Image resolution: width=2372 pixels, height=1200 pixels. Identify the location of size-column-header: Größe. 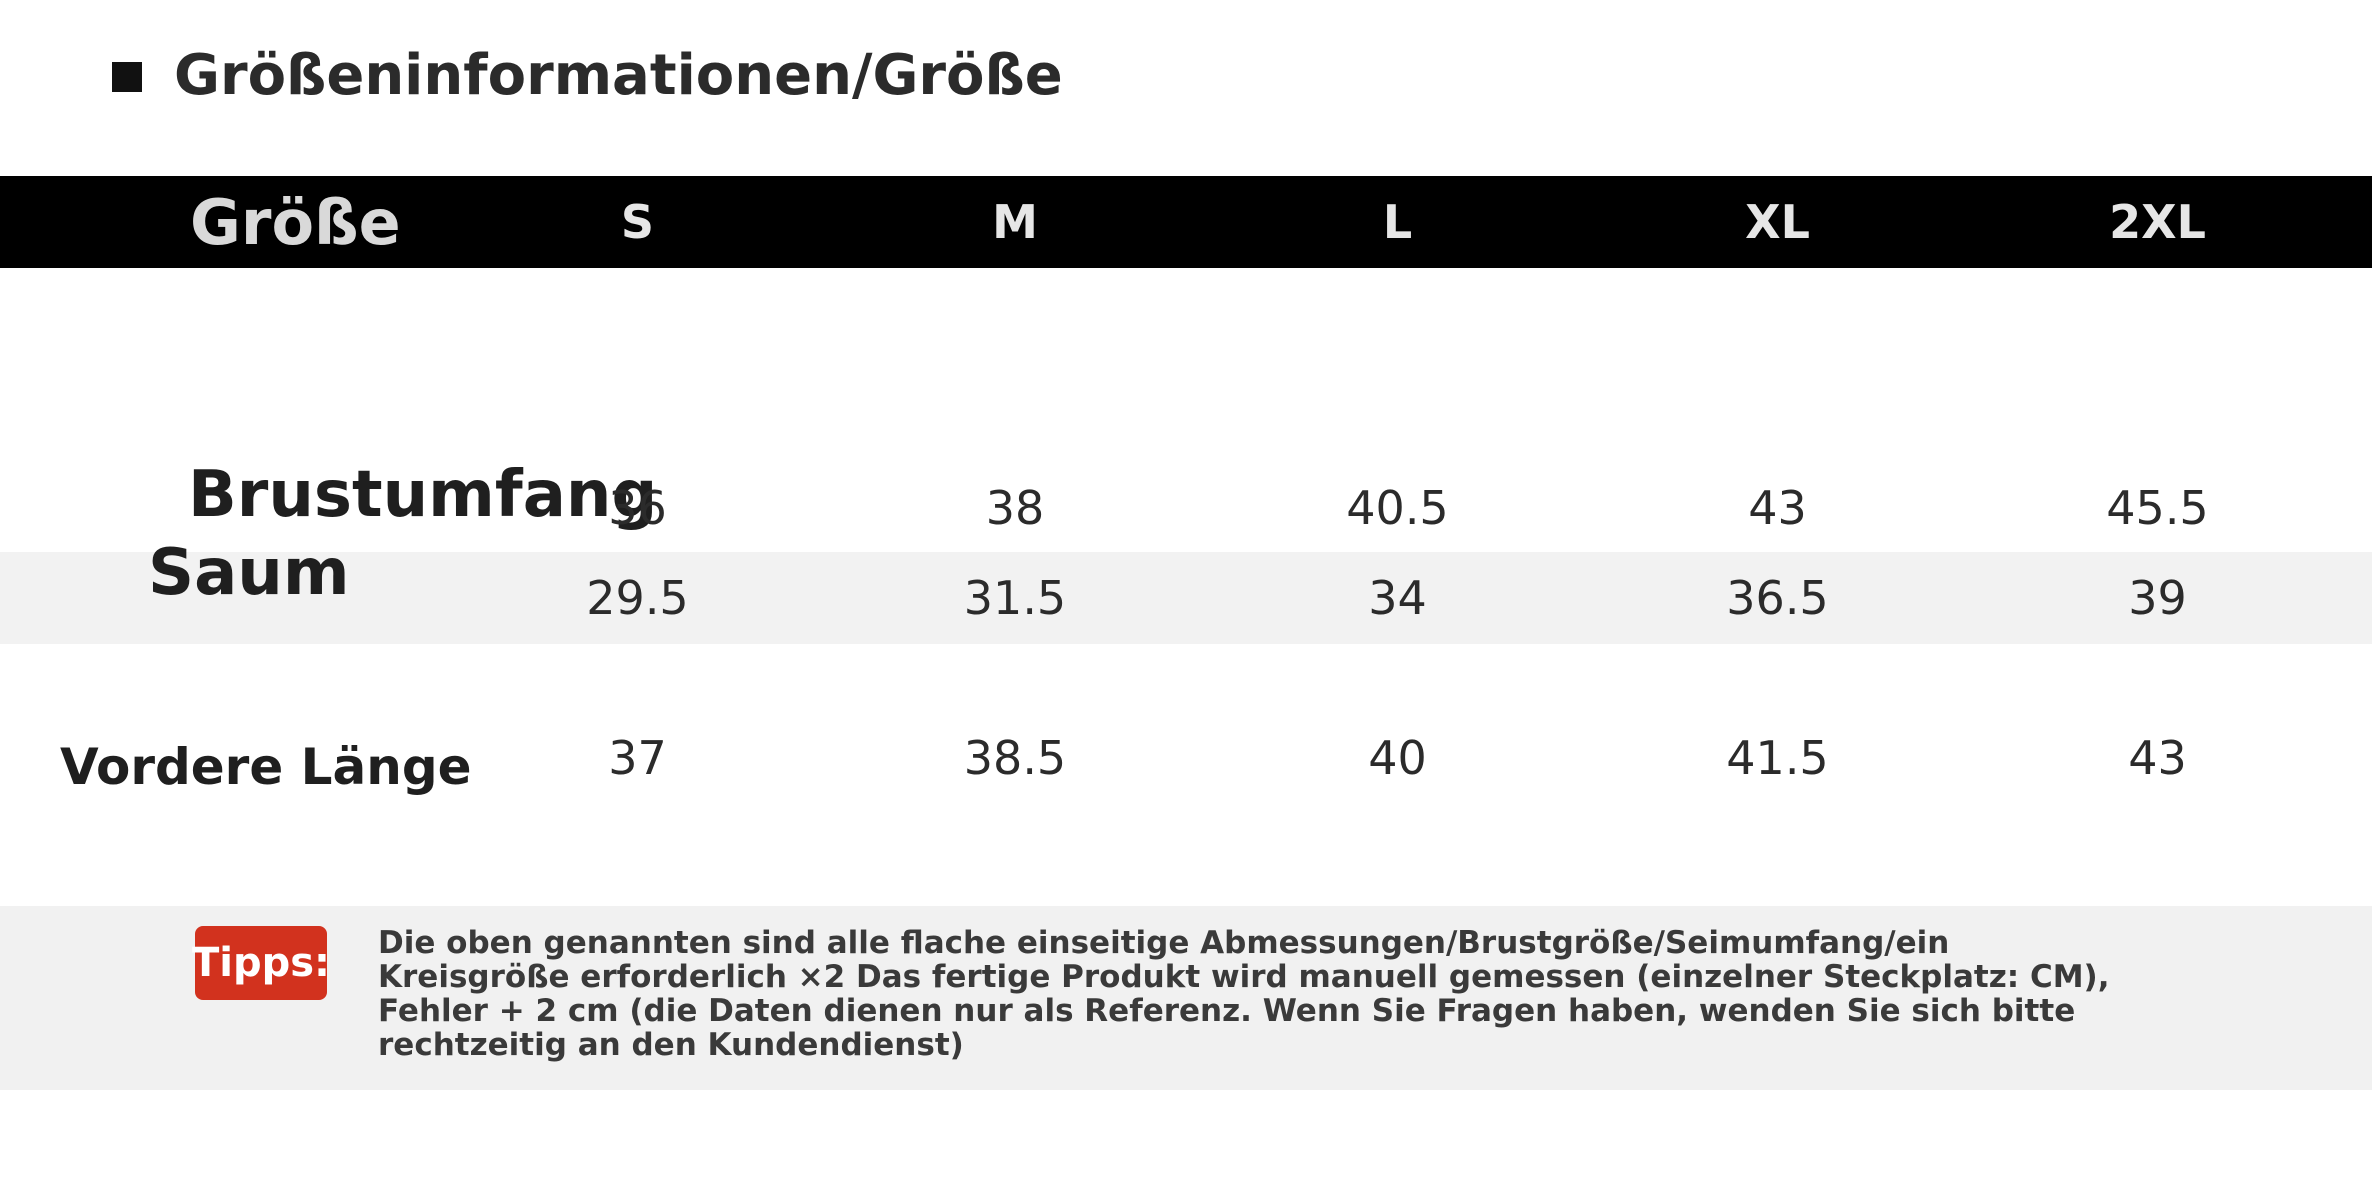
(295, 222).